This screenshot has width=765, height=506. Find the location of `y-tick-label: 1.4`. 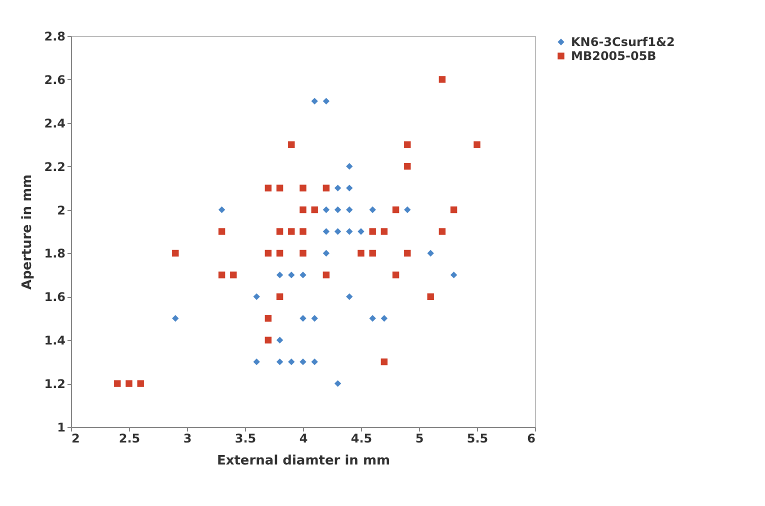

y-tick-label: 1.4 is located at coordinates (55, 341).